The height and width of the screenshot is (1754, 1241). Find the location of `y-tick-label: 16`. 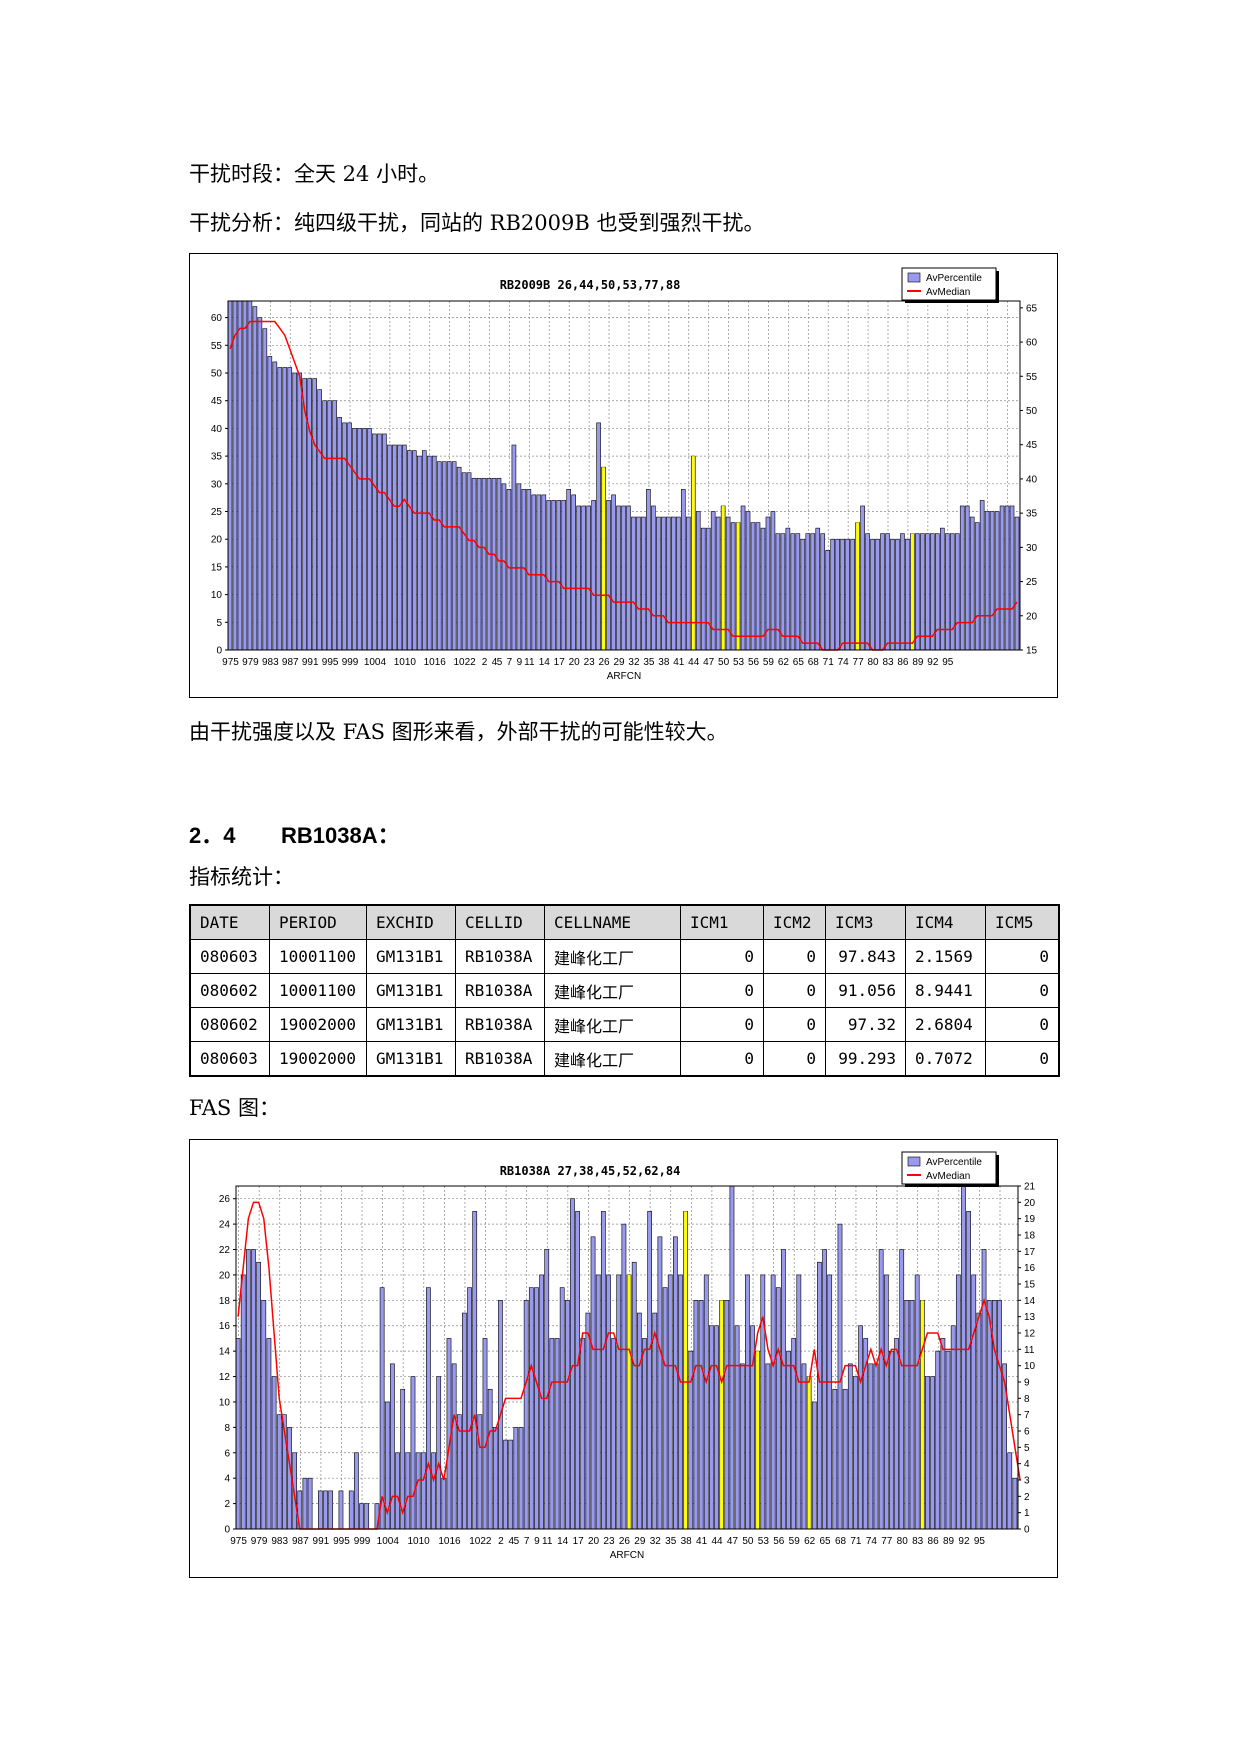

y-tick-label: 16 is located at coordinates (225, 1326).